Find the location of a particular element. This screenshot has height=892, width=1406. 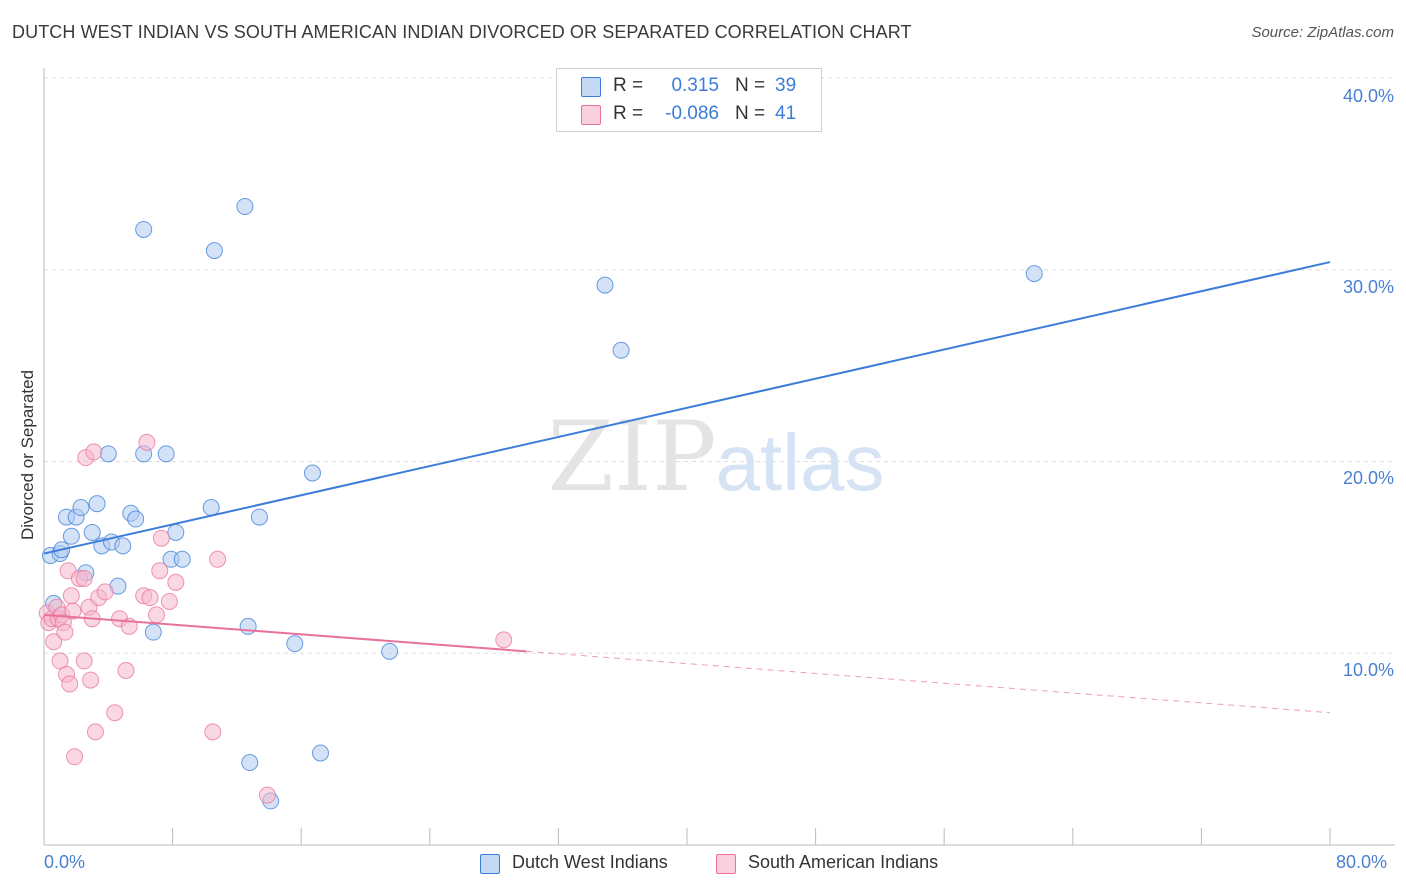

watermark: ZIP atlas is located at coordinates (715, 457).